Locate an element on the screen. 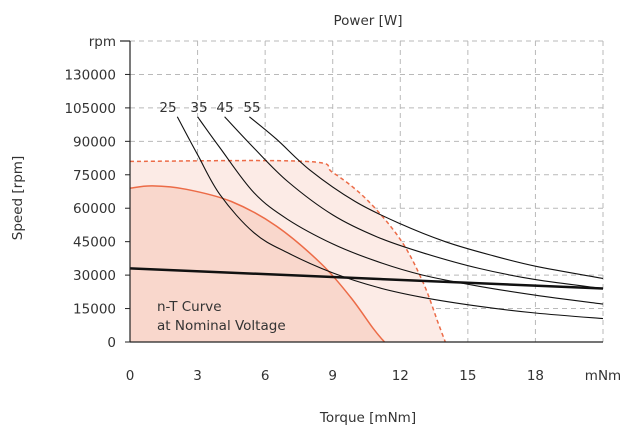 This screenshot has height=427, width=625. power-label-45: 45 is located at coordinates (224, 108).